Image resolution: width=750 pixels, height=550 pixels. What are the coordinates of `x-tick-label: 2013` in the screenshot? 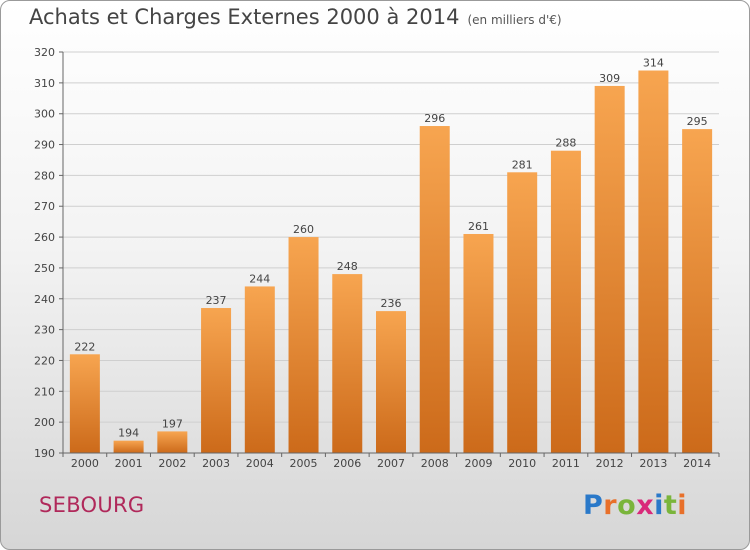 It's located at (653, 463).